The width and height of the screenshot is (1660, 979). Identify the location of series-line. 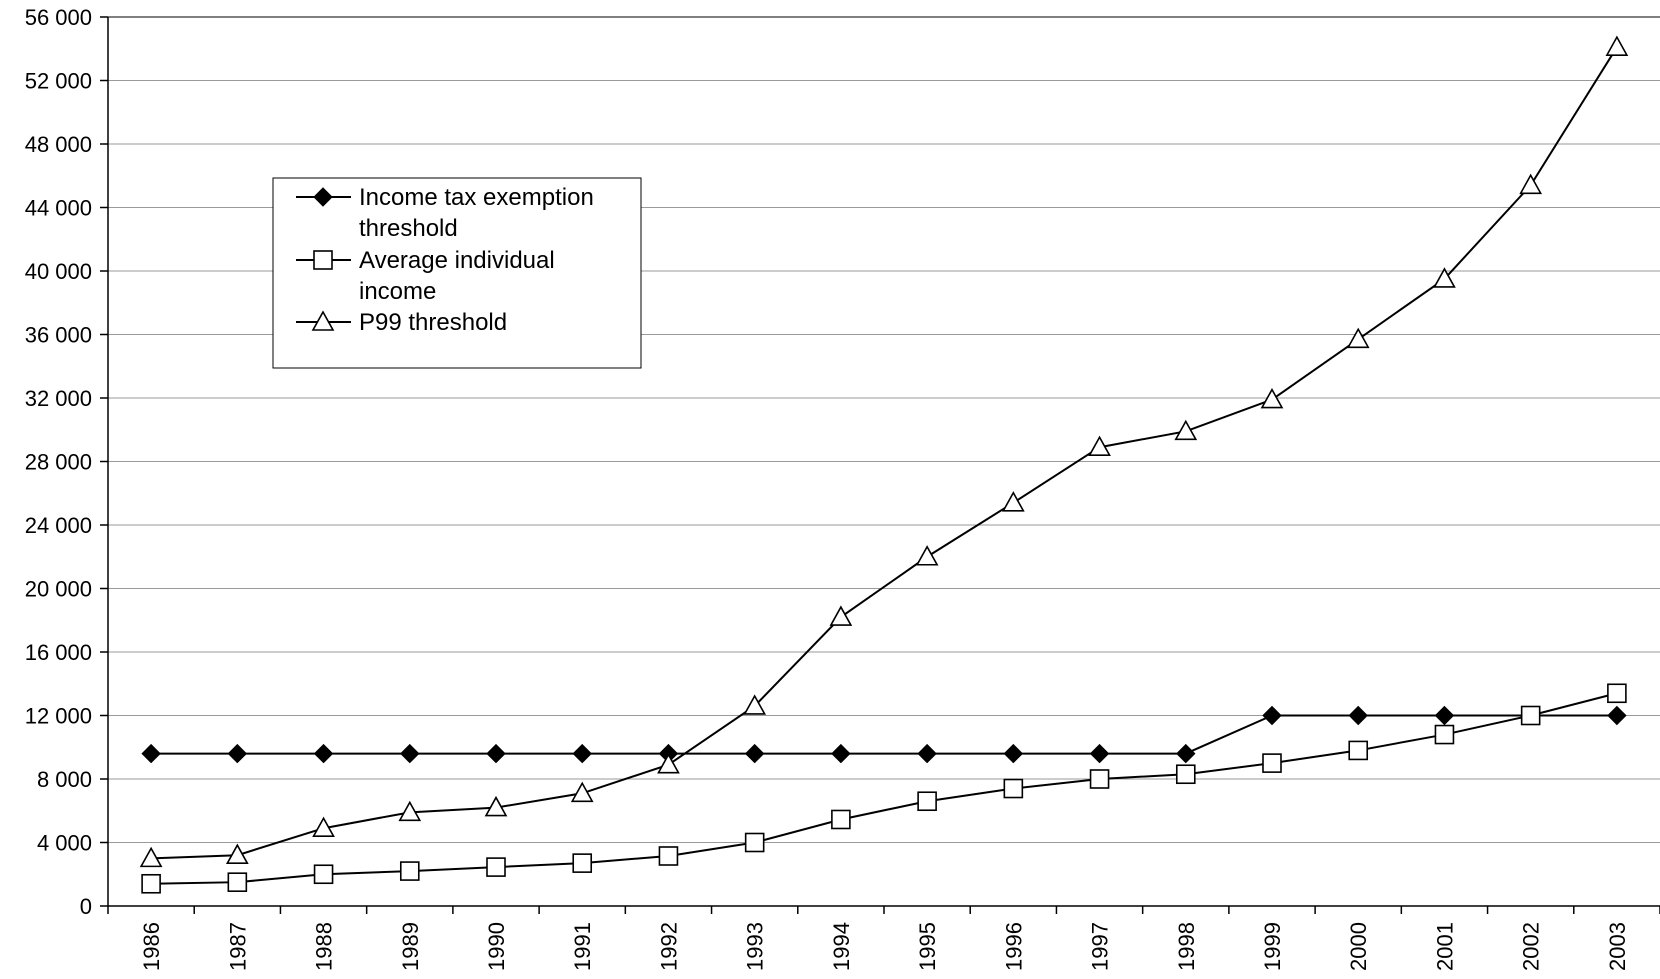
(884, 734).